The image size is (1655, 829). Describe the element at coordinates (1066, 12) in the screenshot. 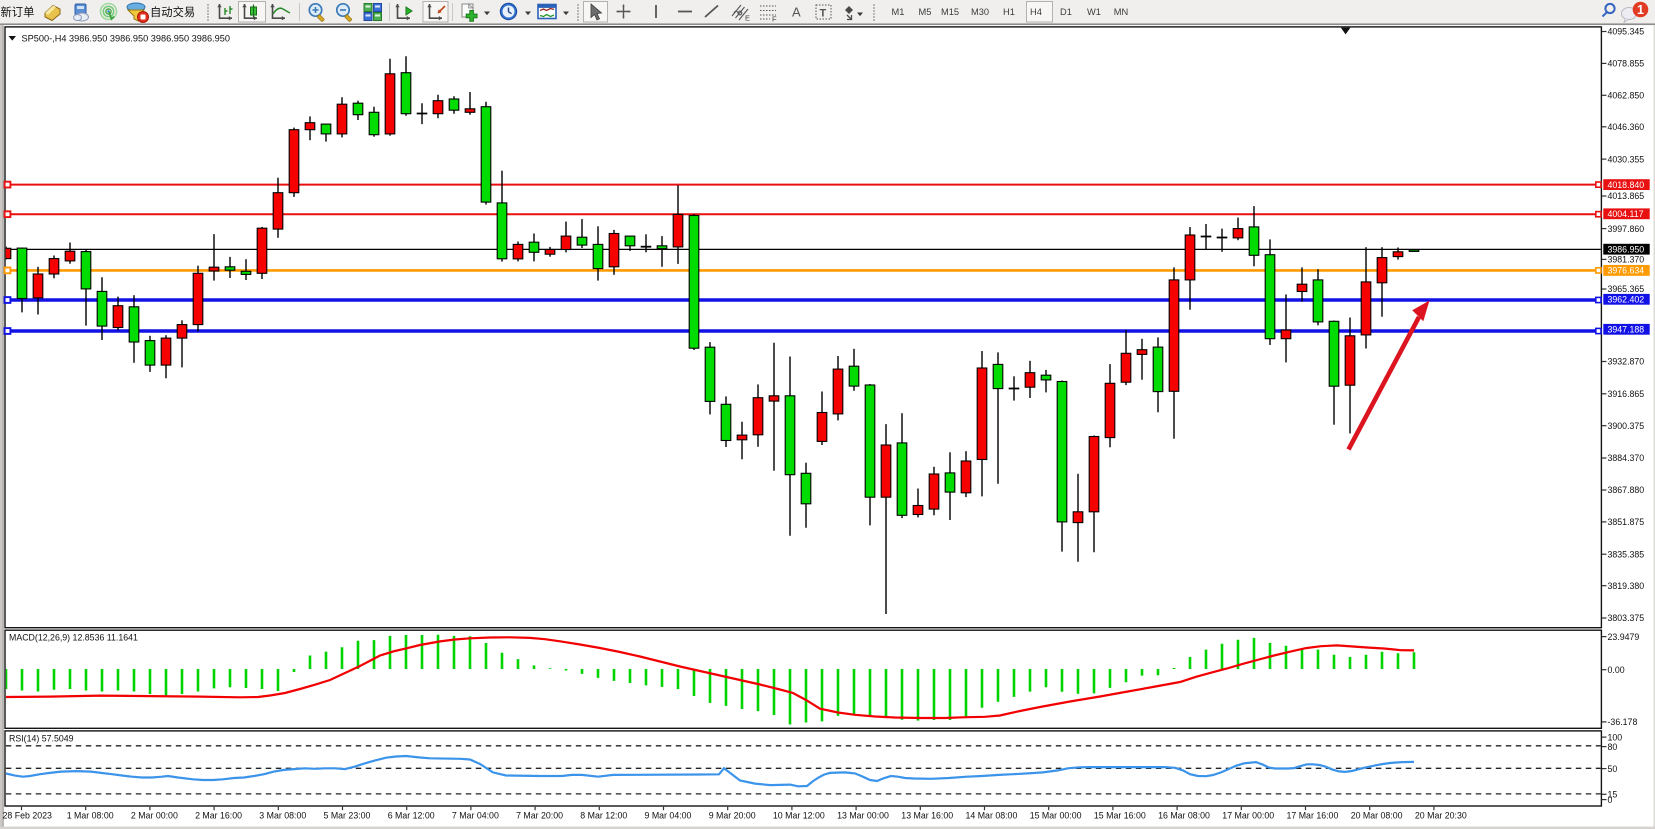

I see `svg-text: D1` at that location.